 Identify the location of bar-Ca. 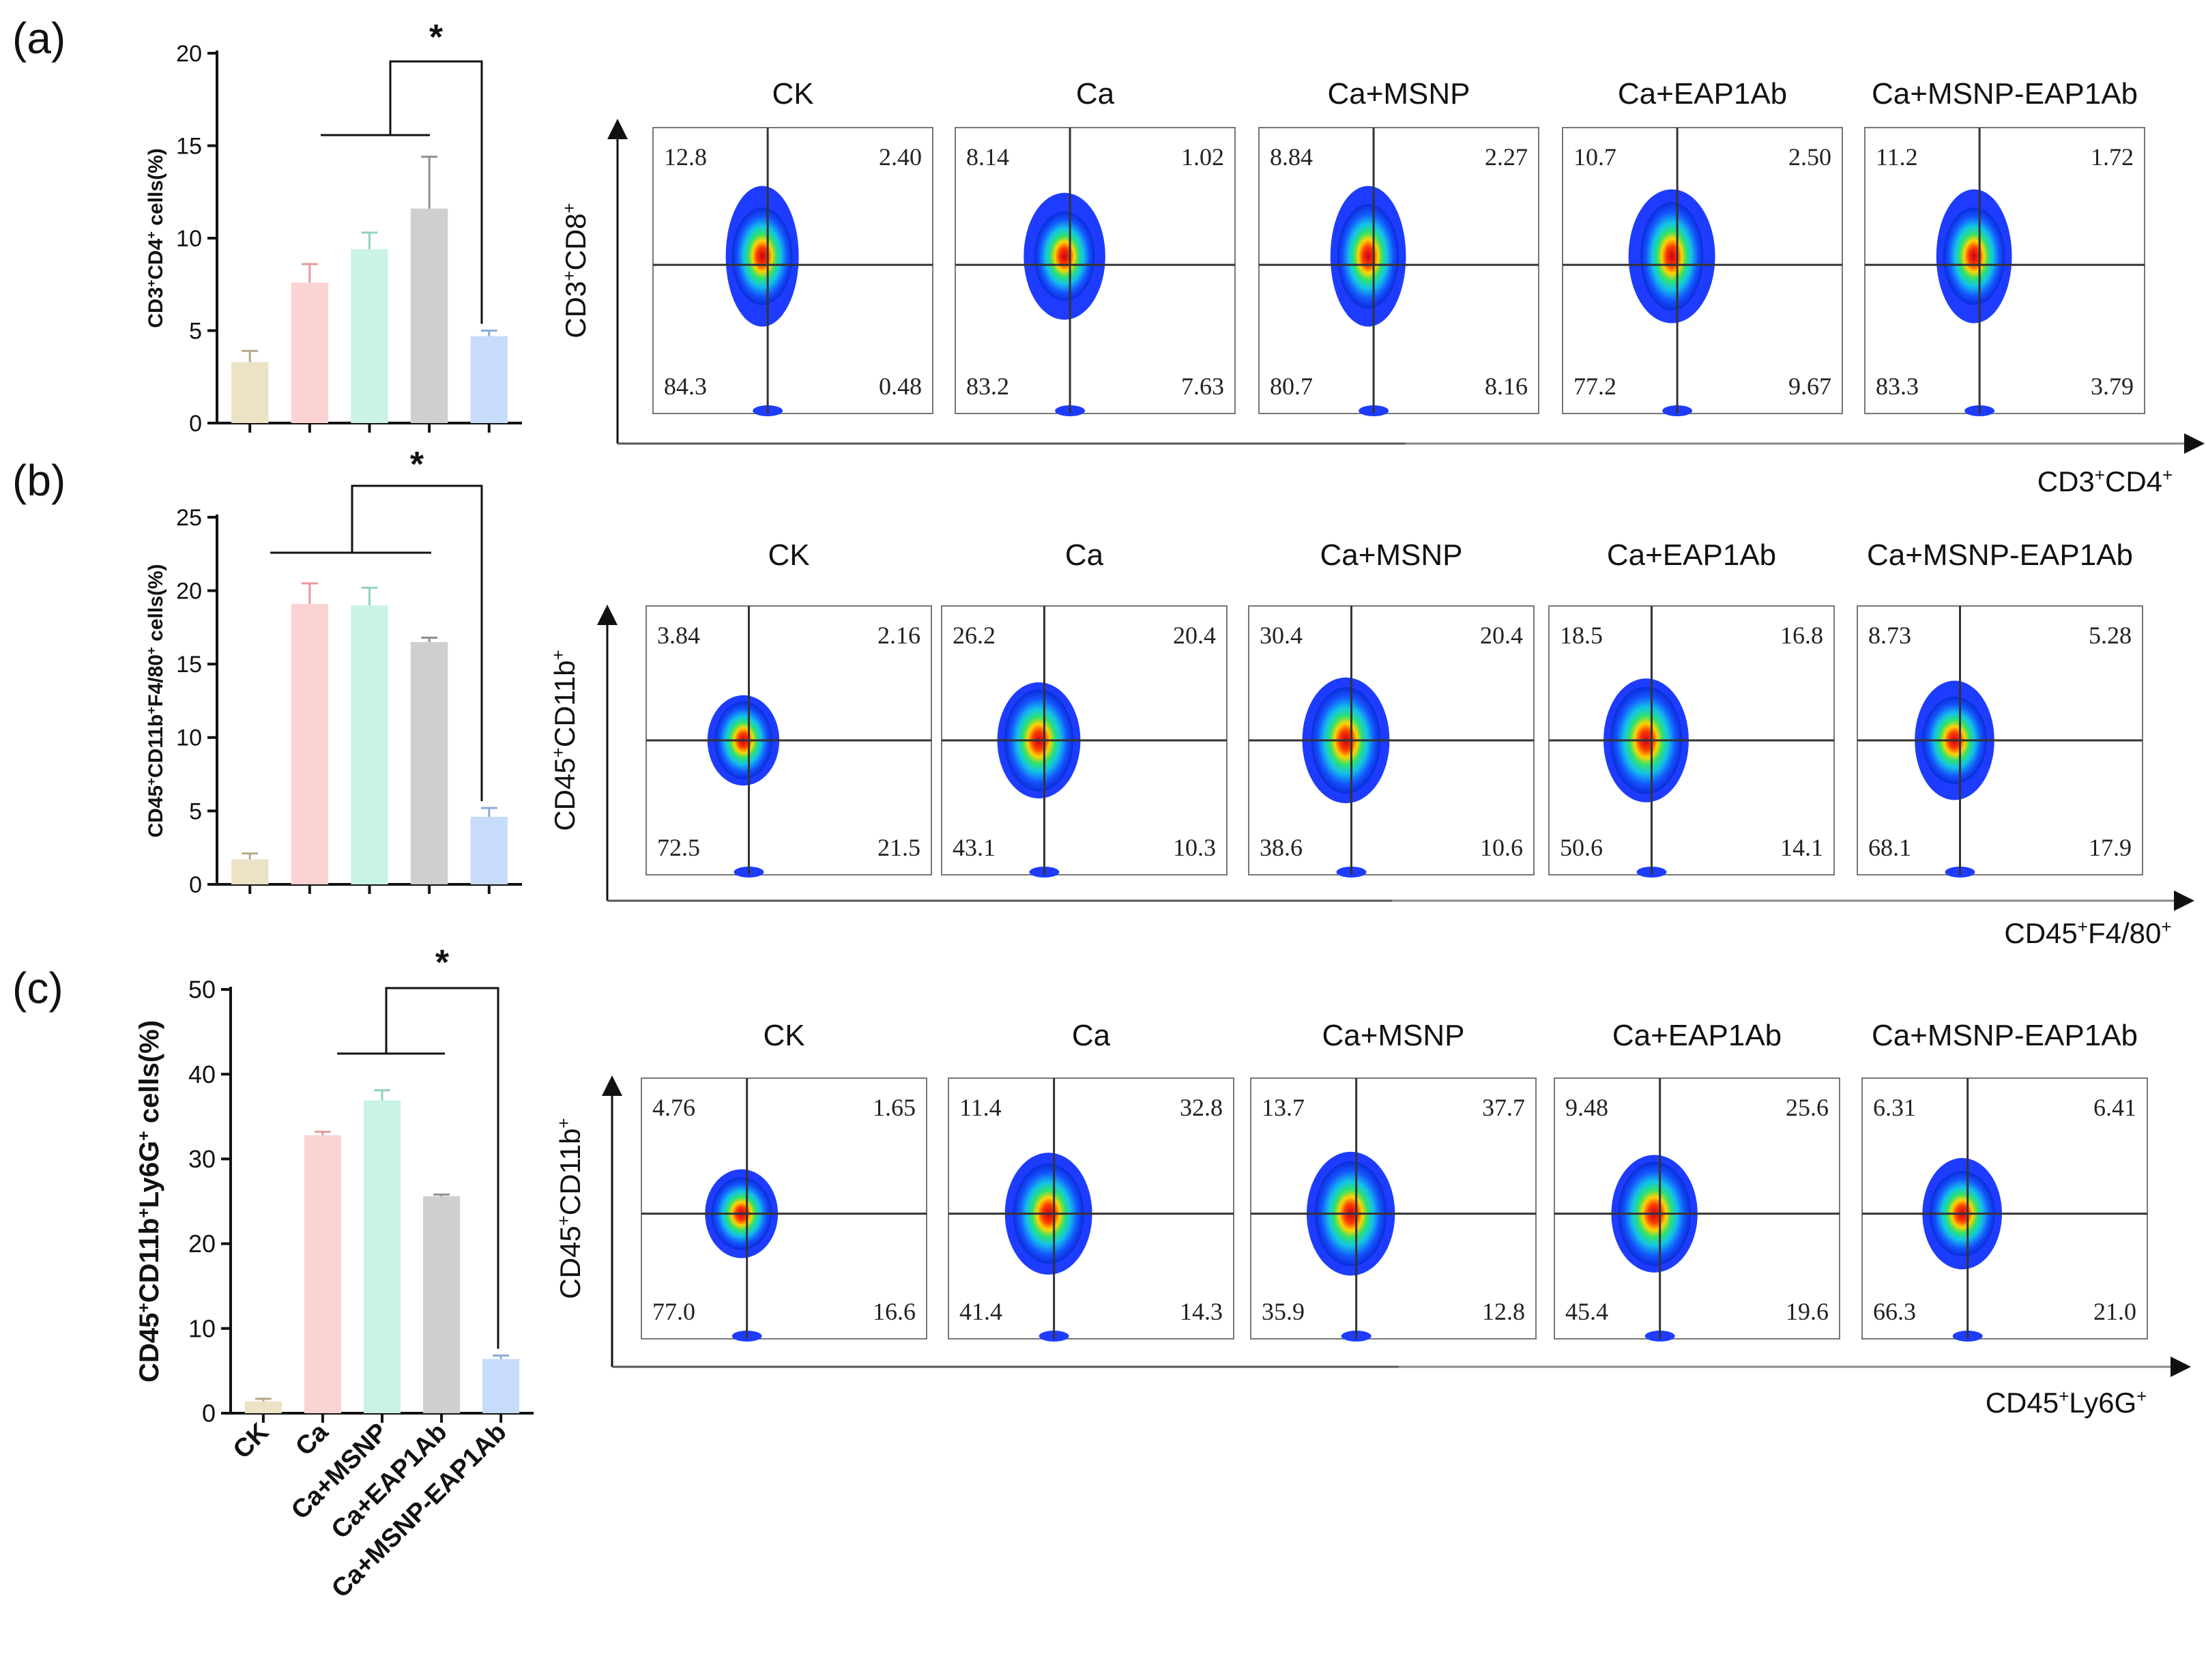
(310, 353).